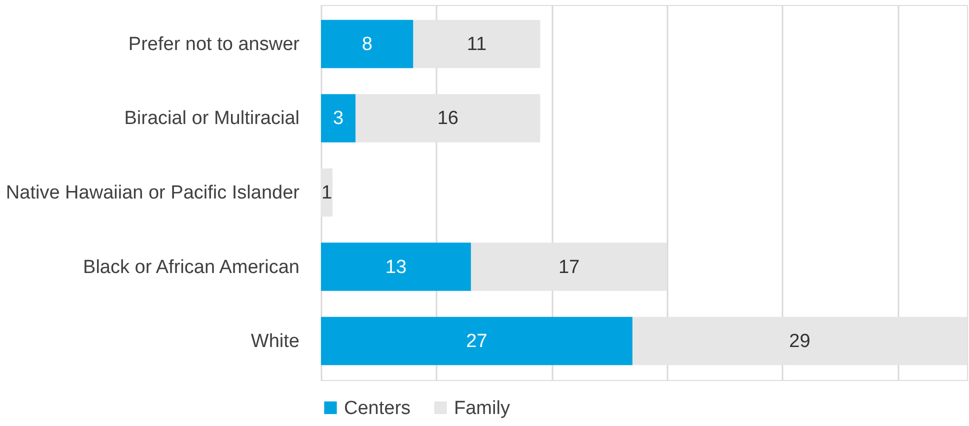  I want to click on data-label: 11, so click(476, 44).